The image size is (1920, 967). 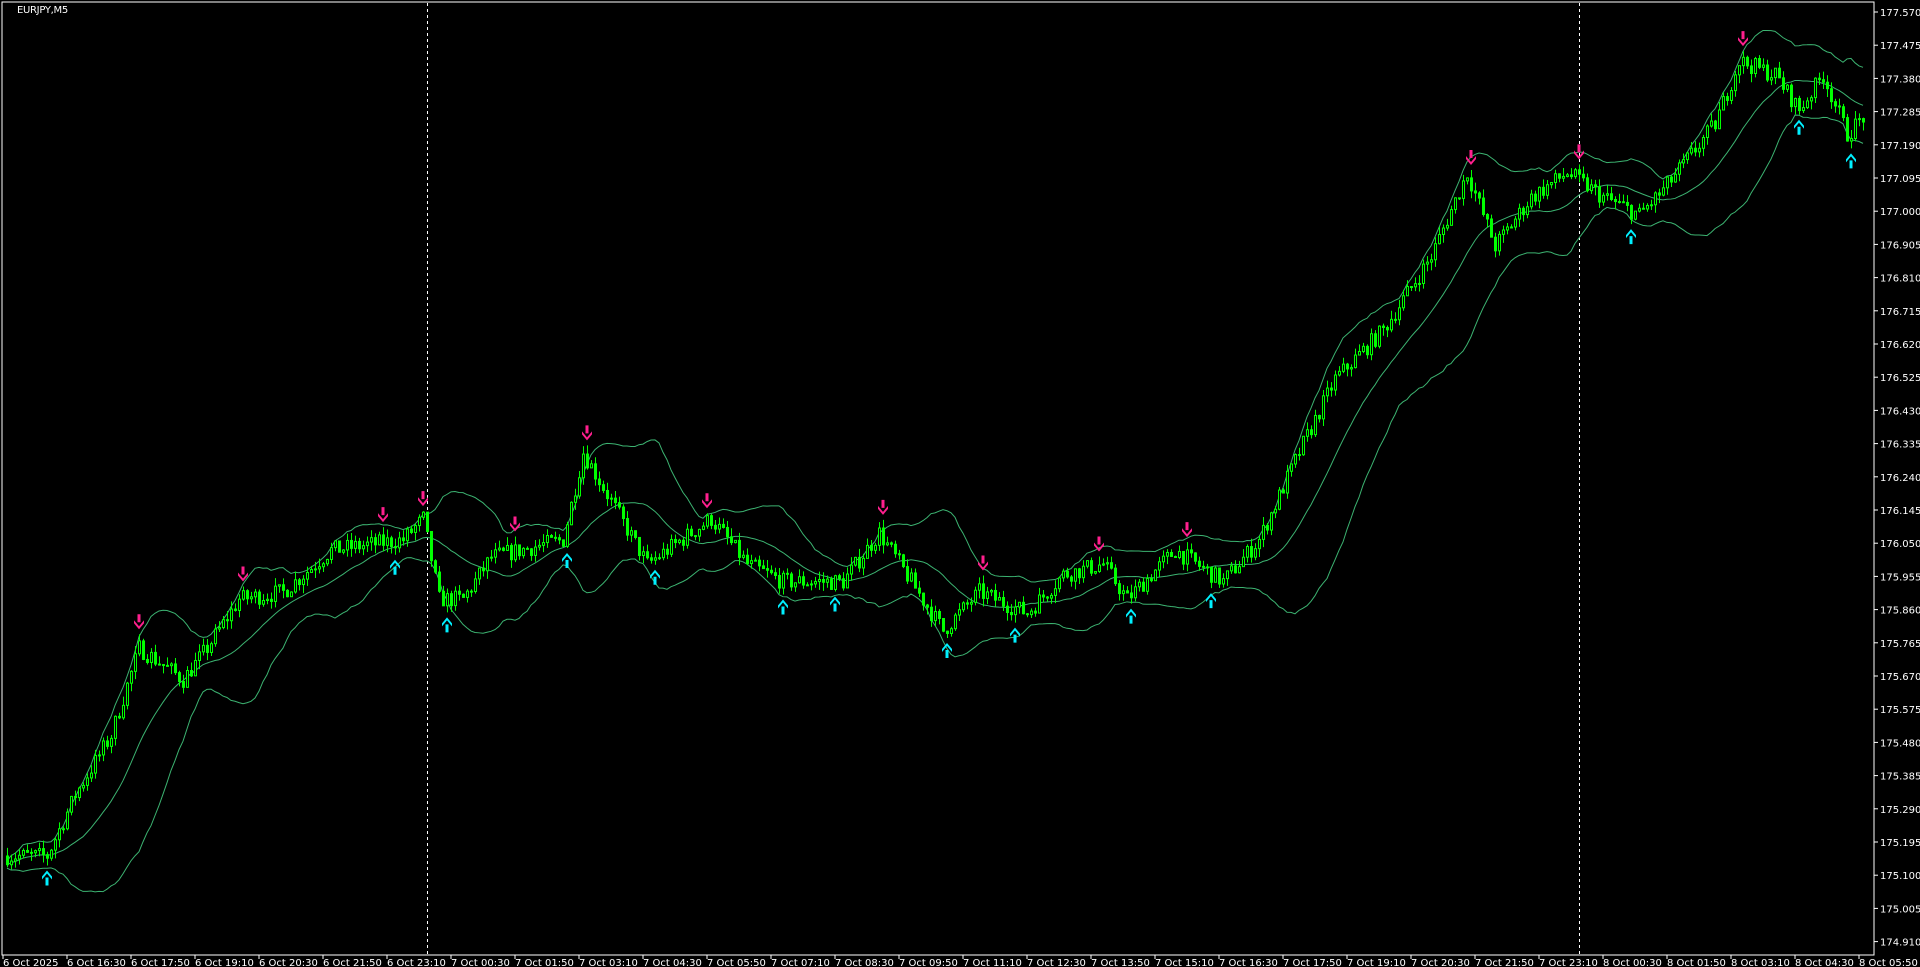 What do you see at coordinates (1900, 345) in the screenshot?
I see `y-tick-label: 176.620` at bounding box center [1900, 345].